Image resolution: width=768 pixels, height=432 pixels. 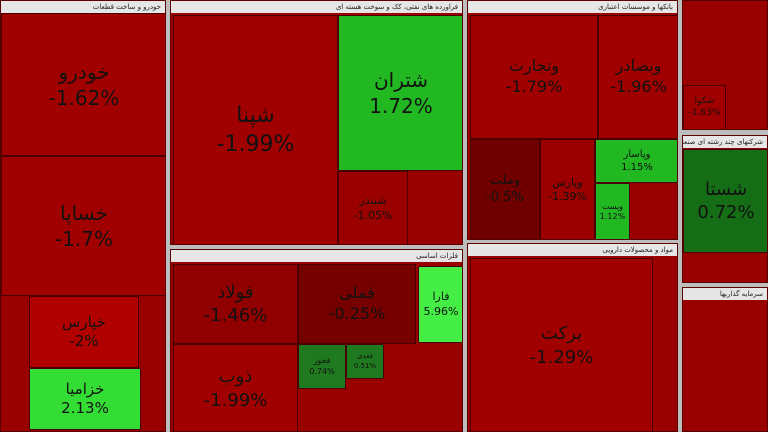 I want to click on sector: سرمایه گذاریها, so click(x=725, y=359).